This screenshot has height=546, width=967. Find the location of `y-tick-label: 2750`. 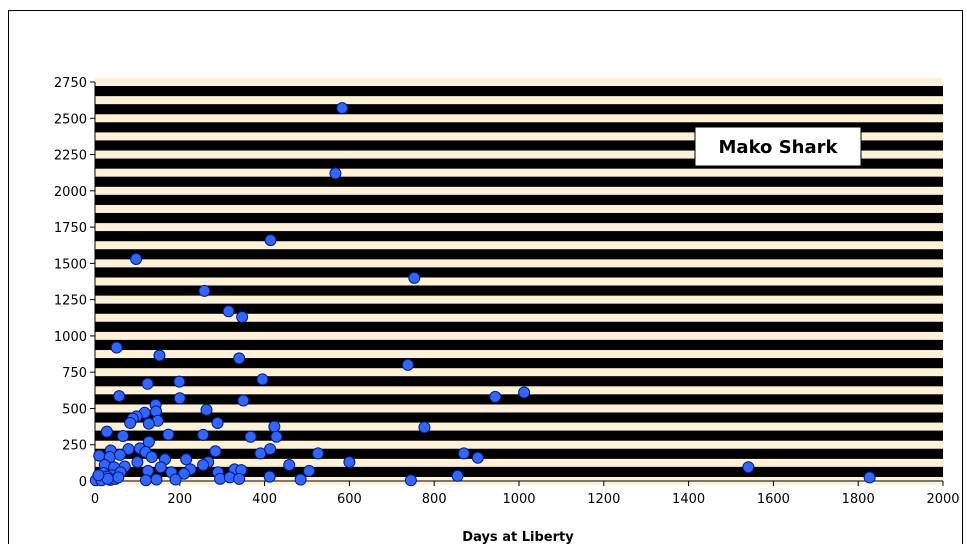

y-tick-label: 2750 is located at coordinates (70, 83).